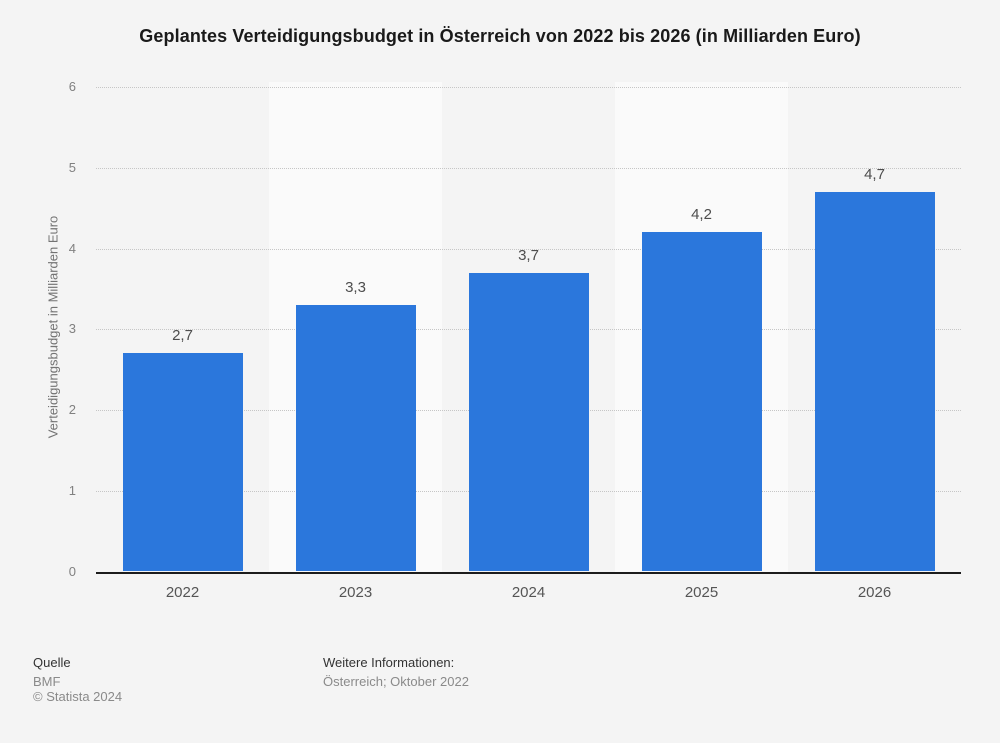 The height and width of the screenshot is (743, 1000). What do you see at coordinates (701, 215) in the screenshot?
I see `value-label-2025: 4,2` at bounding box center [701, 215].